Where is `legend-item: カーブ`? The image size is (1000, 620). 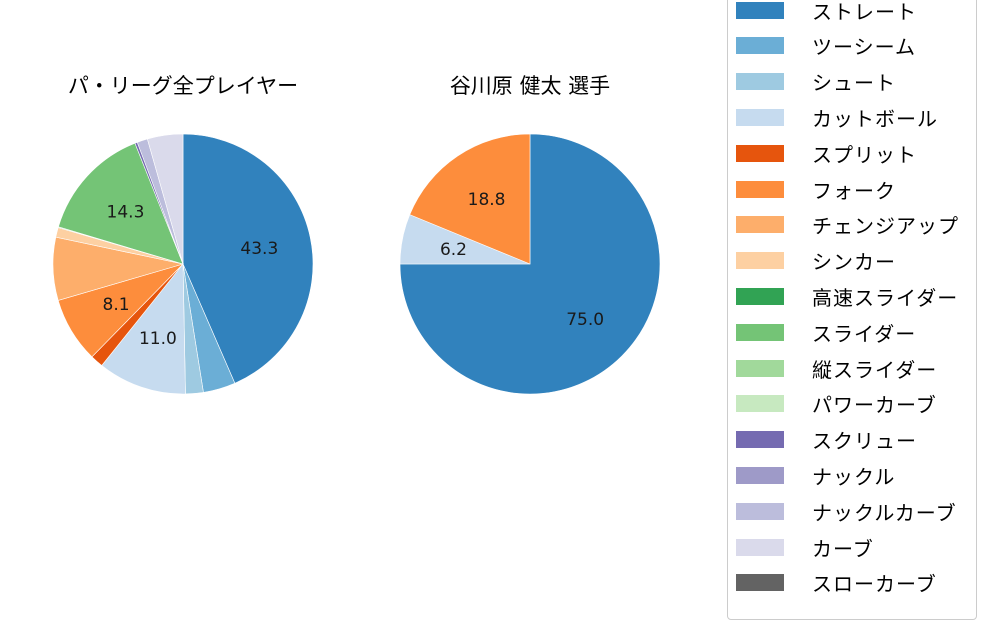
legend-item: カーブ is located at coordinates (805, 547).